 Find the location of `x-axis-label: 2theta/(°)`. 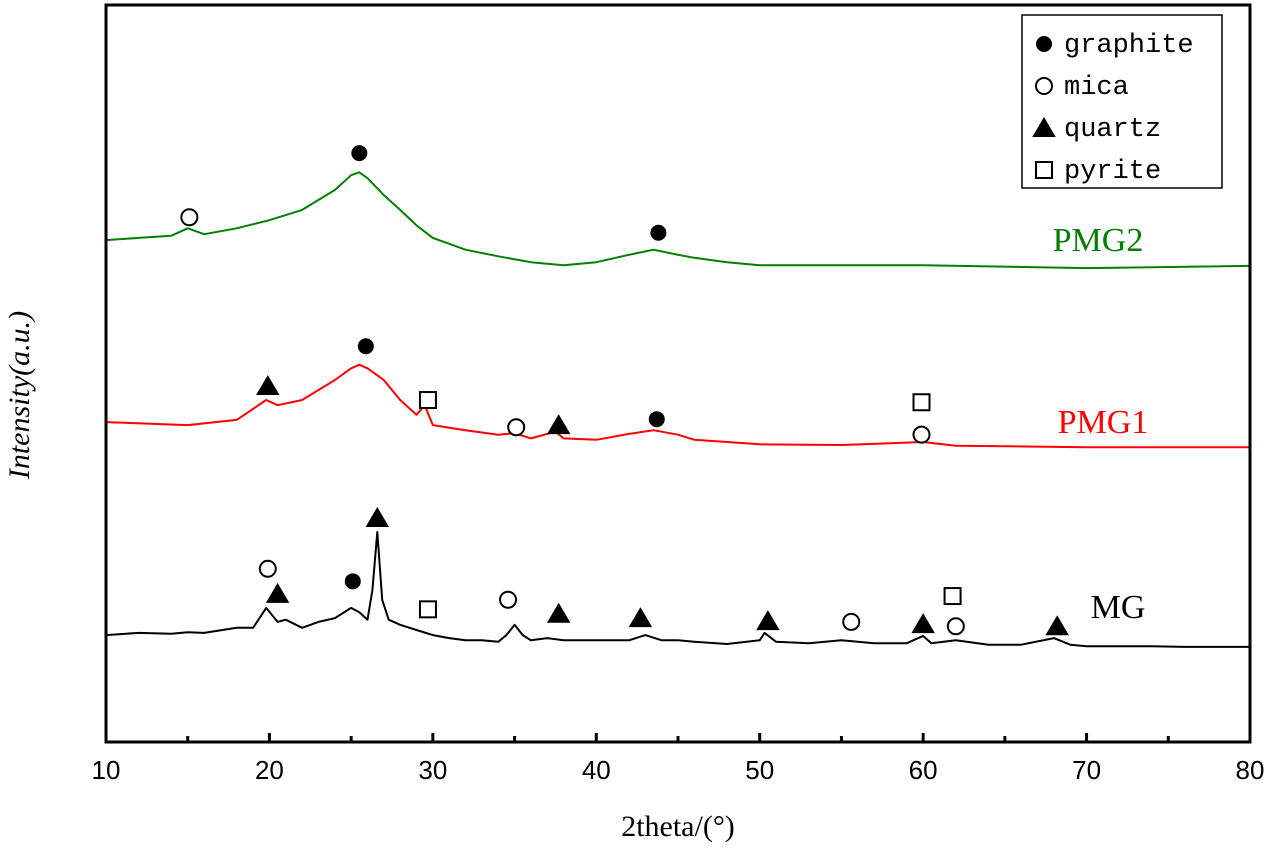

x-axis-label: 2theta/(°) is located at coordinates (678, 826).